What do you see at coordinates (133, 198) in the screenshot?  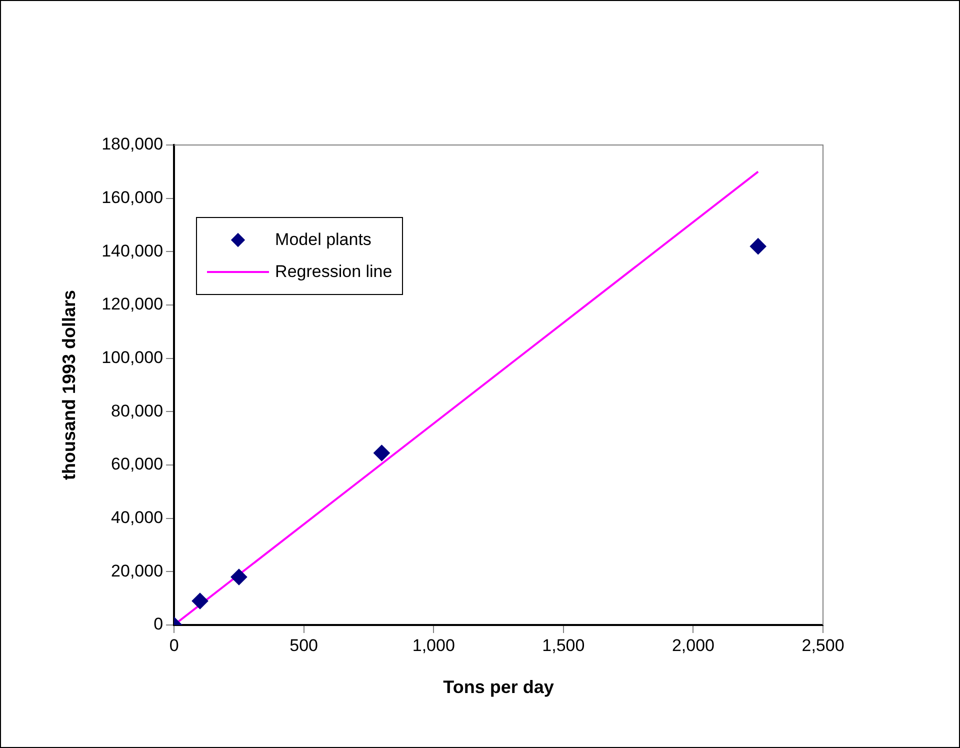 I see `y-tick-label: 160,000` at bounding box center [133, 198].